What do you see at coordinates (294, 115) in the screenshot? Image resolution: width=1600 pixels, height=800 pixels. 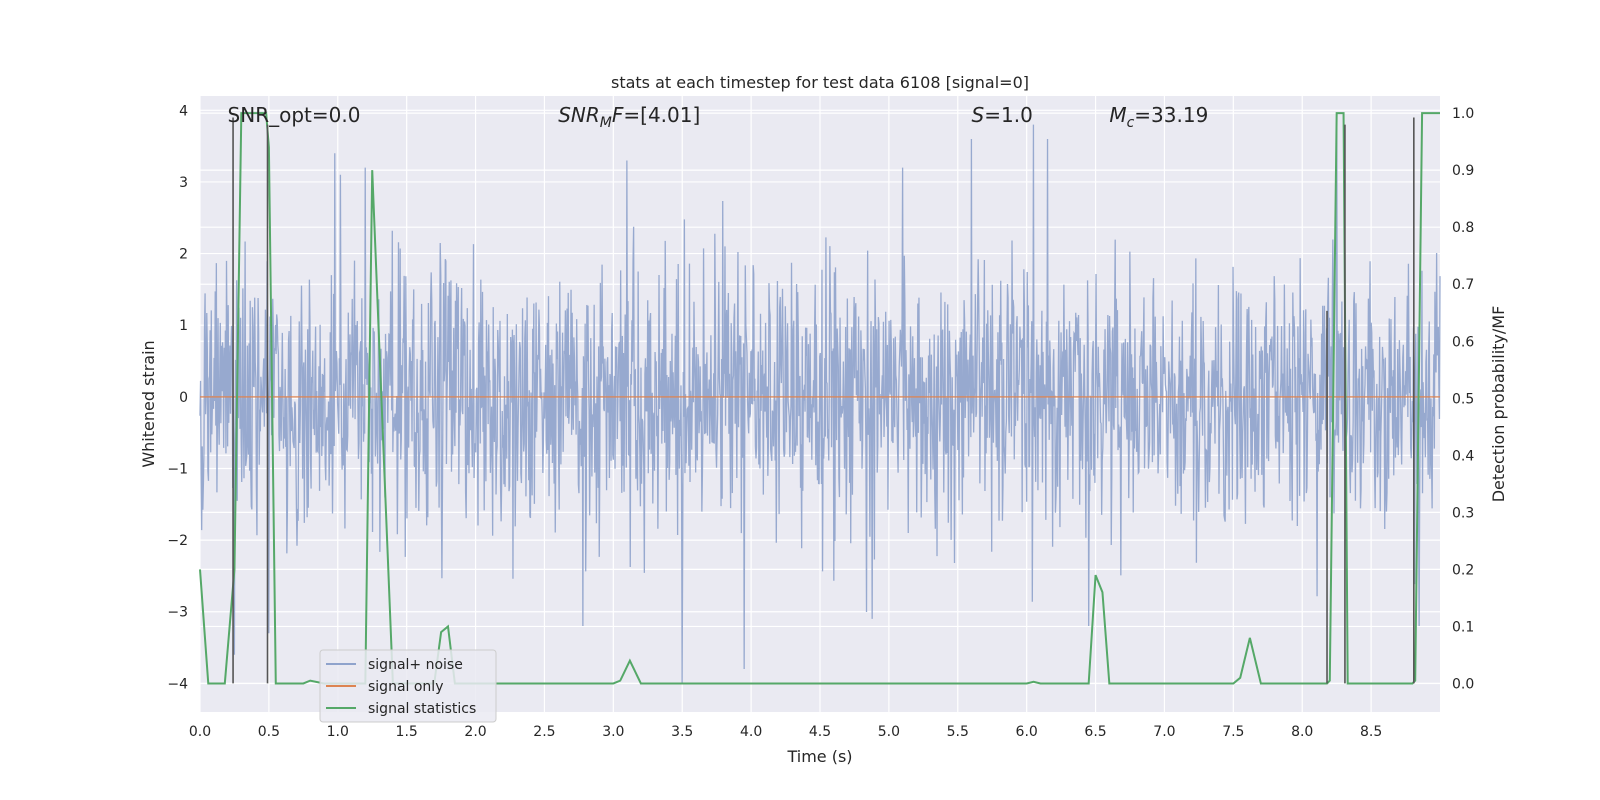 I see `annotation-0: SNR_opt=0.0` at bounding box center [294, 115].